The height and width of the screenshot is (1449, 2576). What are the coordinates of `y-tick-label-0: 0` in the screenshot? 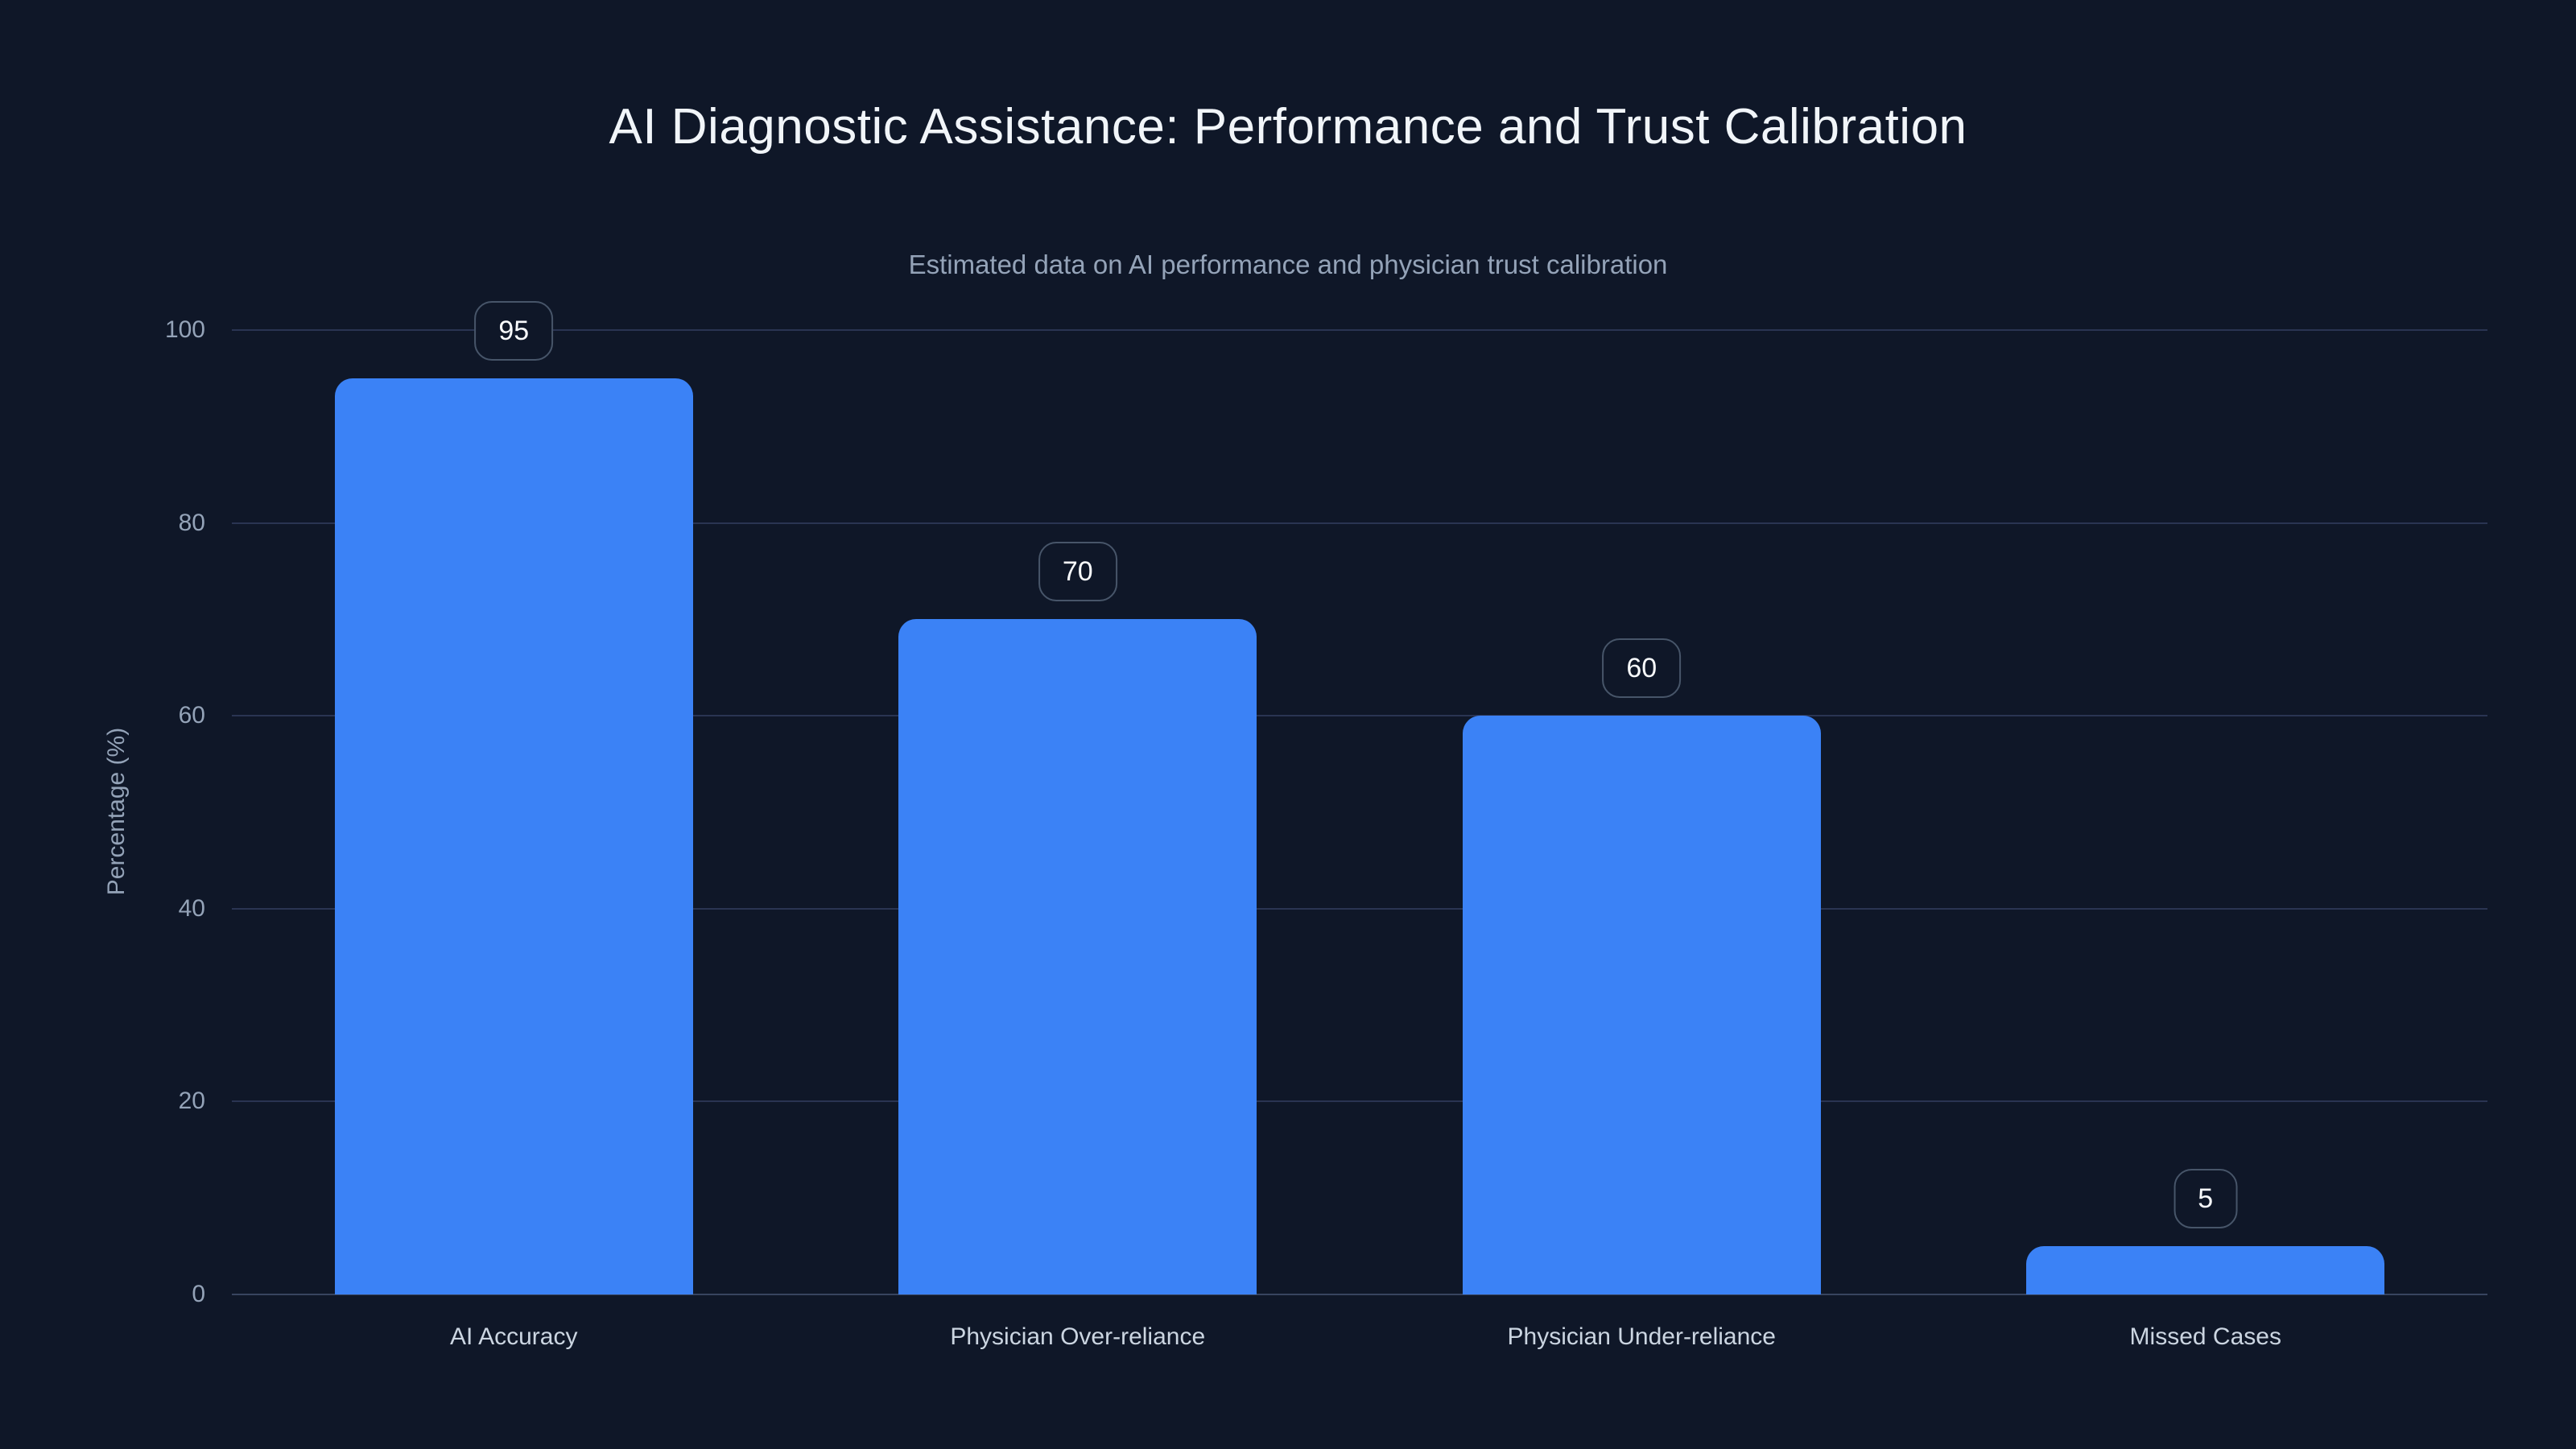 It's located at (198, 1294).